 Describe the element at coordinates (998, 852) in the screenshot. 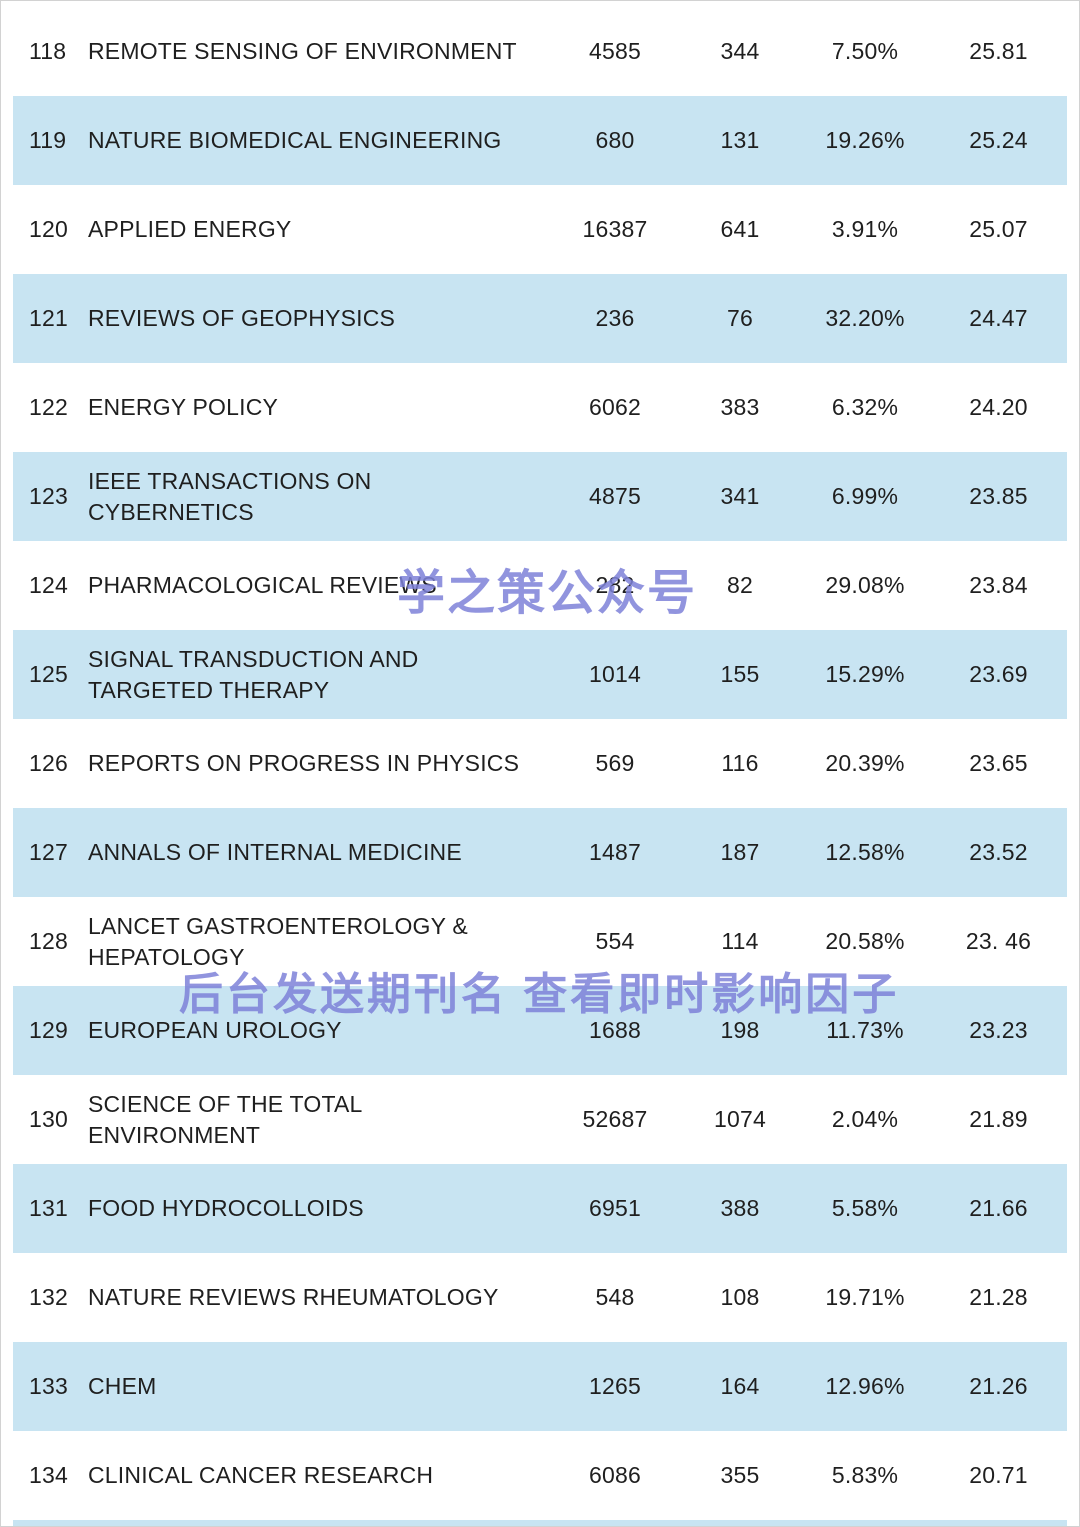

I see `impact-factor-cell: 23.52` at that location.